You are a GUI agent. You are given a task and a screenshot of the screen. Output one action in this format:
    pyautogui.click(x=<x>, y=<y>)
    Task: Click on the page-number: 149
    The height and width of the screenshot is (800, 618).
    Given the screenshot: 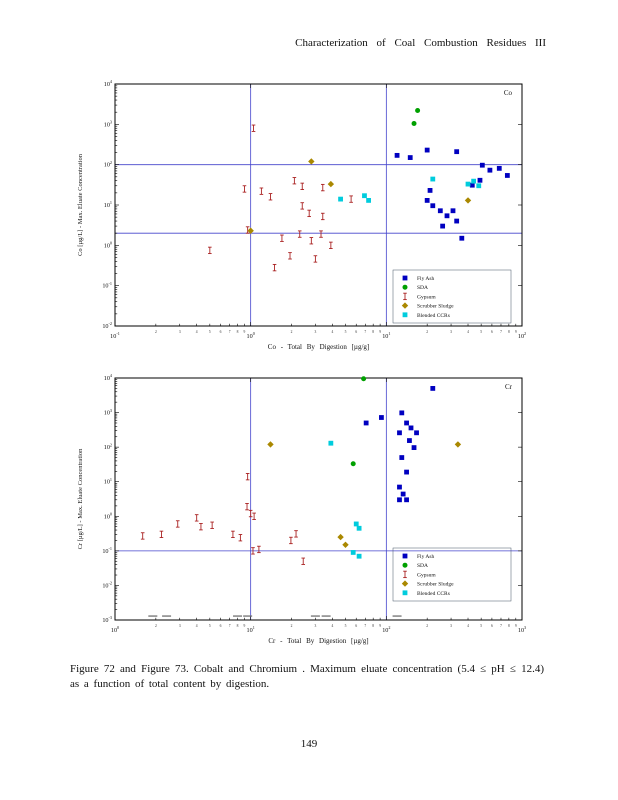 What is the action you would take?
    pyautogui.click(x=309, y=744)
    